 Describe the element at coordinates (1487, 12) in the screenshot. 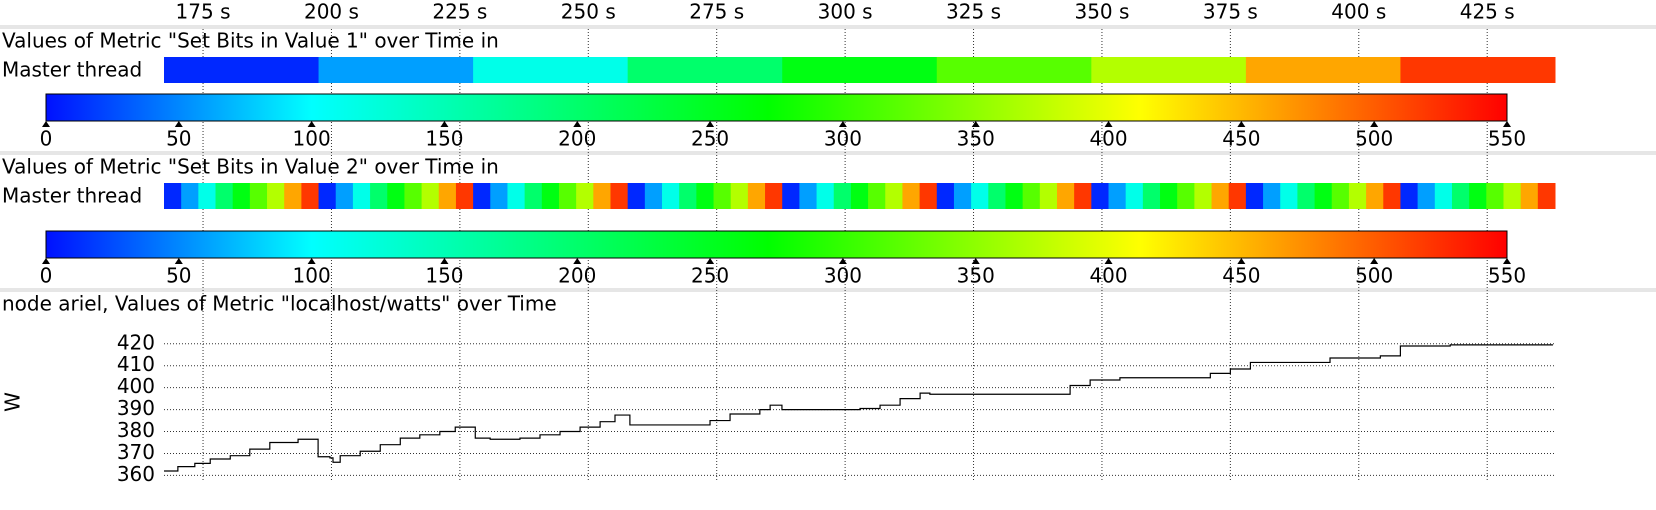

I see `x-tick-label: 425 s` at that location.